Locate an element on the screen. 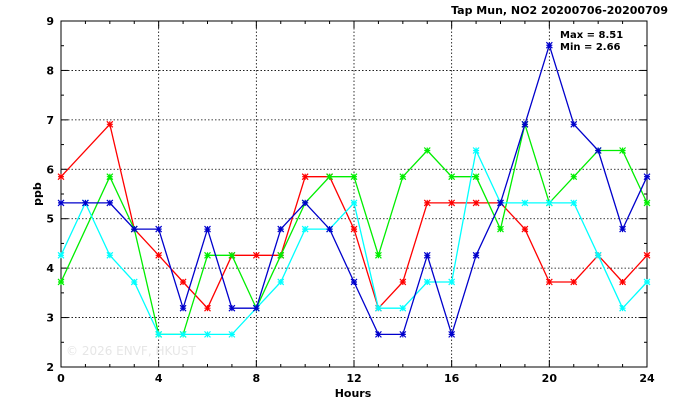 This screenshot has width=674, height=409. y-tick-label: 2 is located at coordinates (50, 367).